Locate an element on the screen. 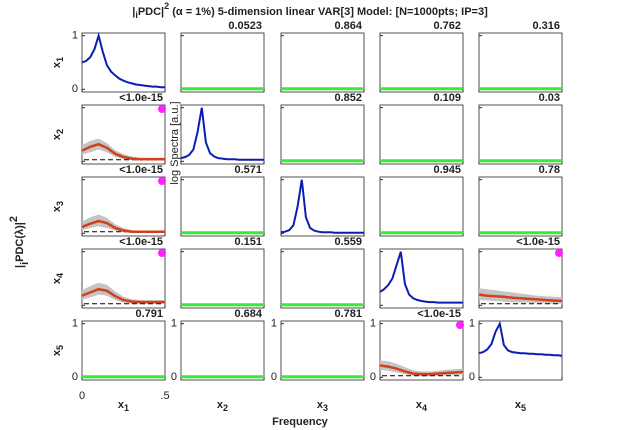 This screenshot has height=430, width=620. panel: 0.852 is located at coordinates (322, 128).